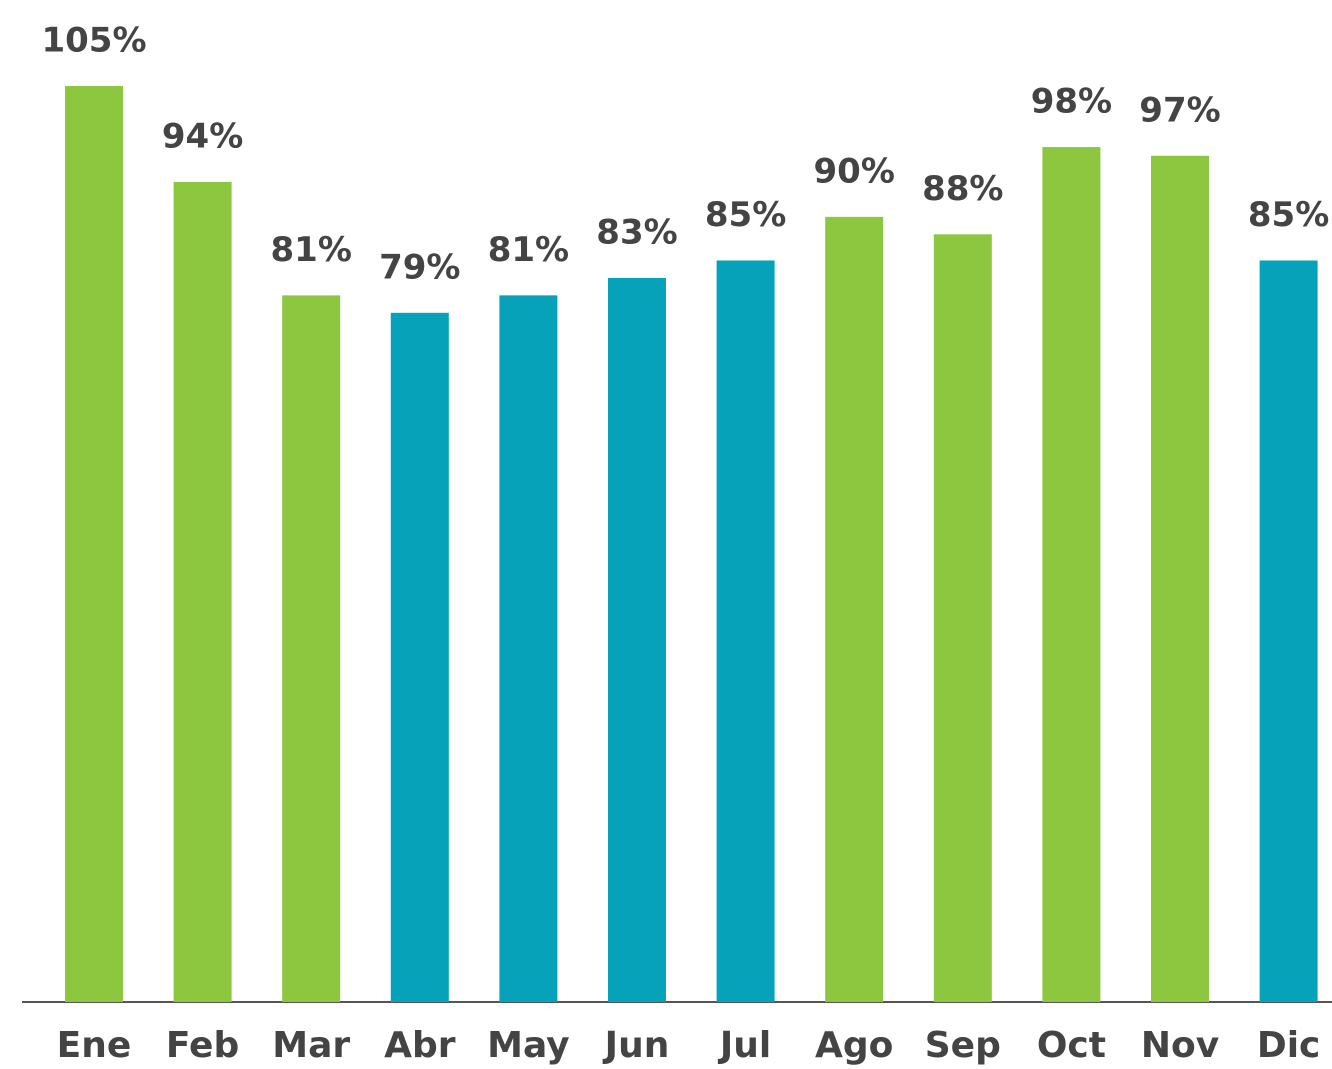 This screenshot has width=1332, height=1069. Describe the element at coordinates (636, 232) in the screenshot. I see `data-label: 83%` at that location.